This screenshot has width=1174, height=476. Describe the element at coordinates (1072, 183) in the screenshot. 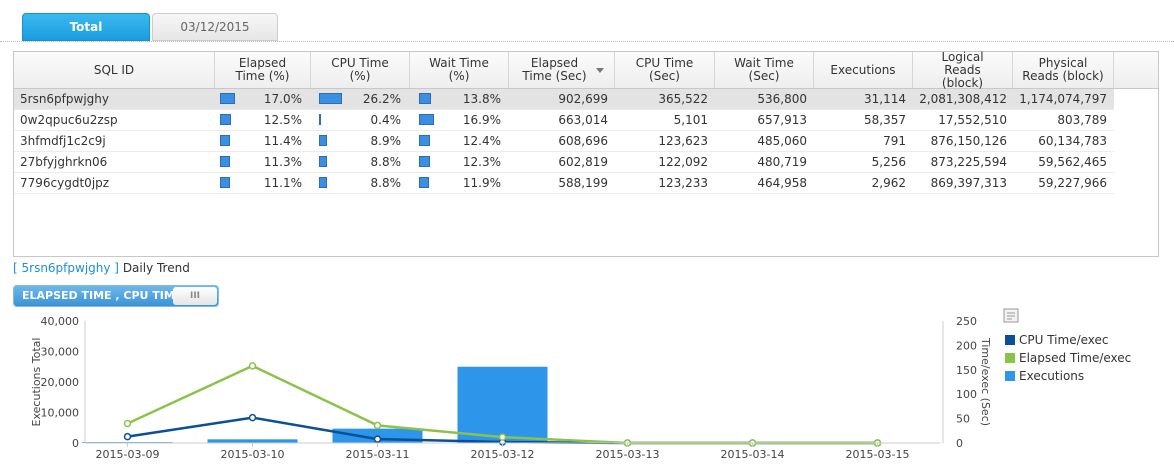

I see `cell-physical-reads: 59,227,966` at that location.